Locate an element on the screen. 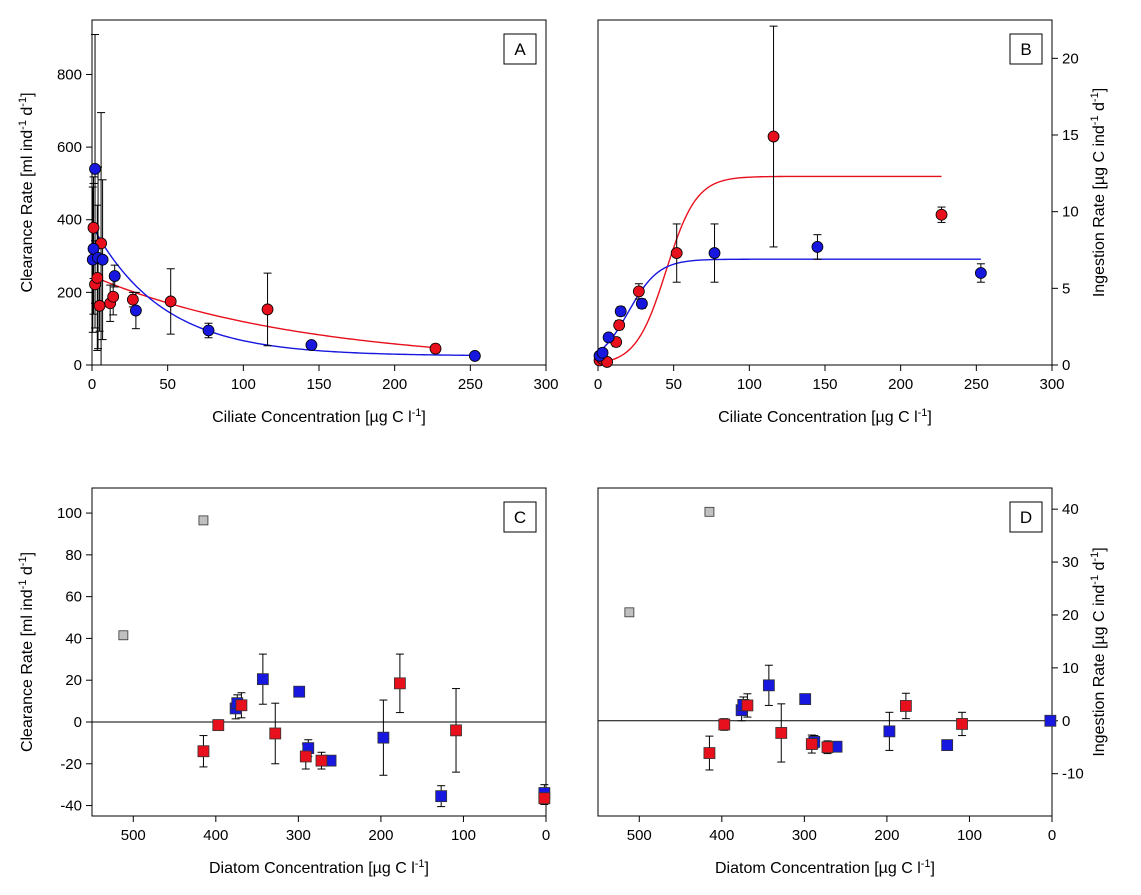 This screenshot has width=1141, height=895. x-tick-label: 150 is located at coordinates (318, 384).